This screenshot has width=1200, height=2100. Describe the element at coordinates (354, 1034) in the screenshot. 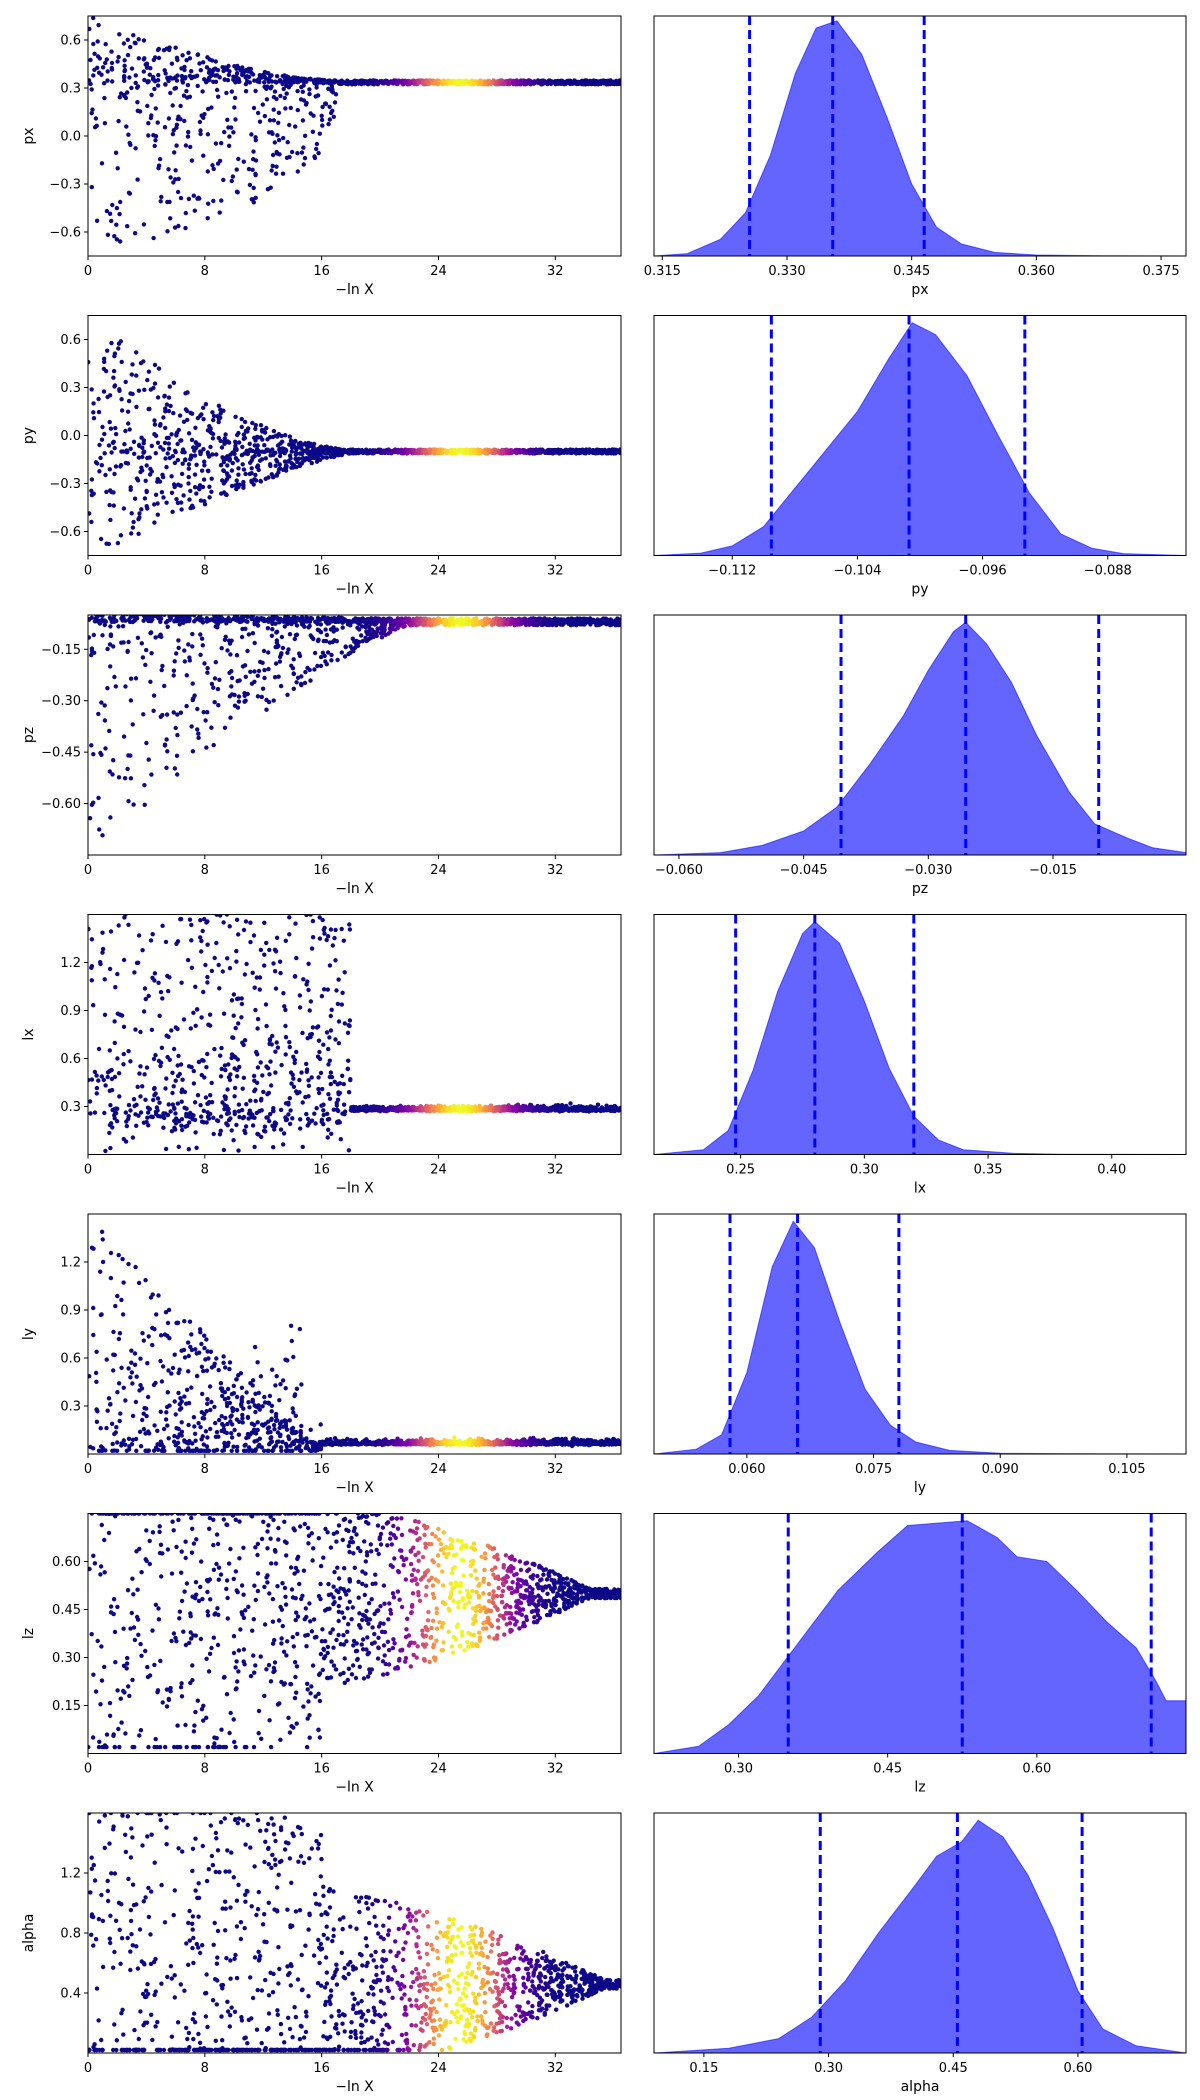

I see `scatter-points` at that location.